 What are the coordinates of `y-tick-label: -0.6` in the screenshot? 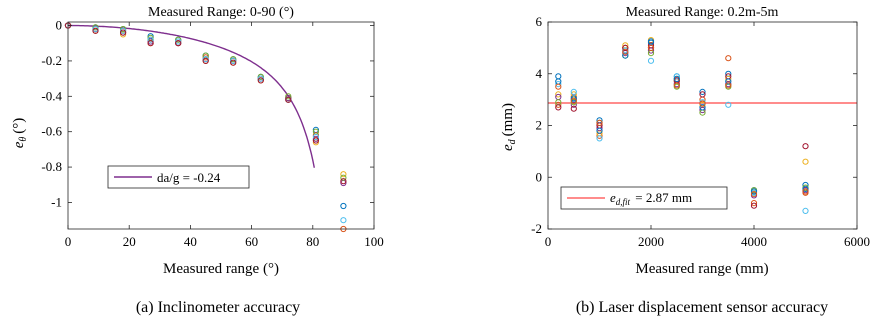 It's located at (51, 131).